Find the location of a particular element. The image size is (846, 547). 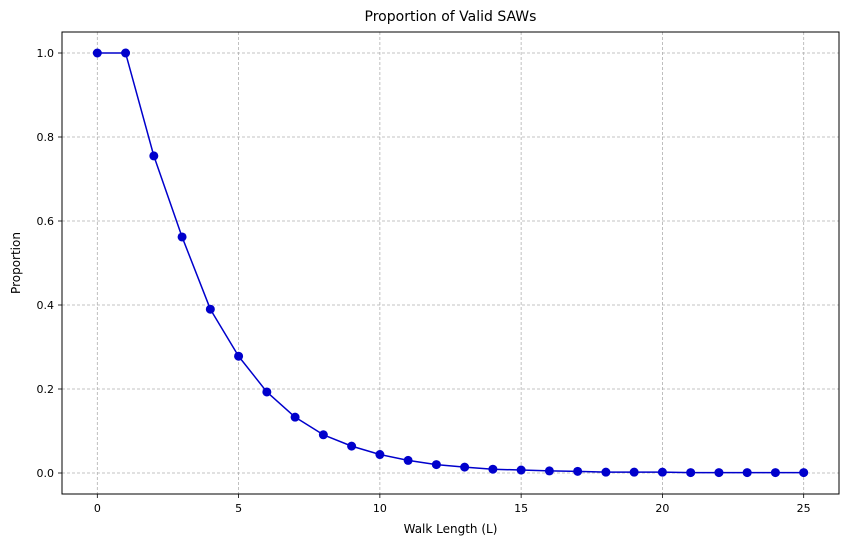

x-tick-label: 10 is located at coordinates (380, 508).